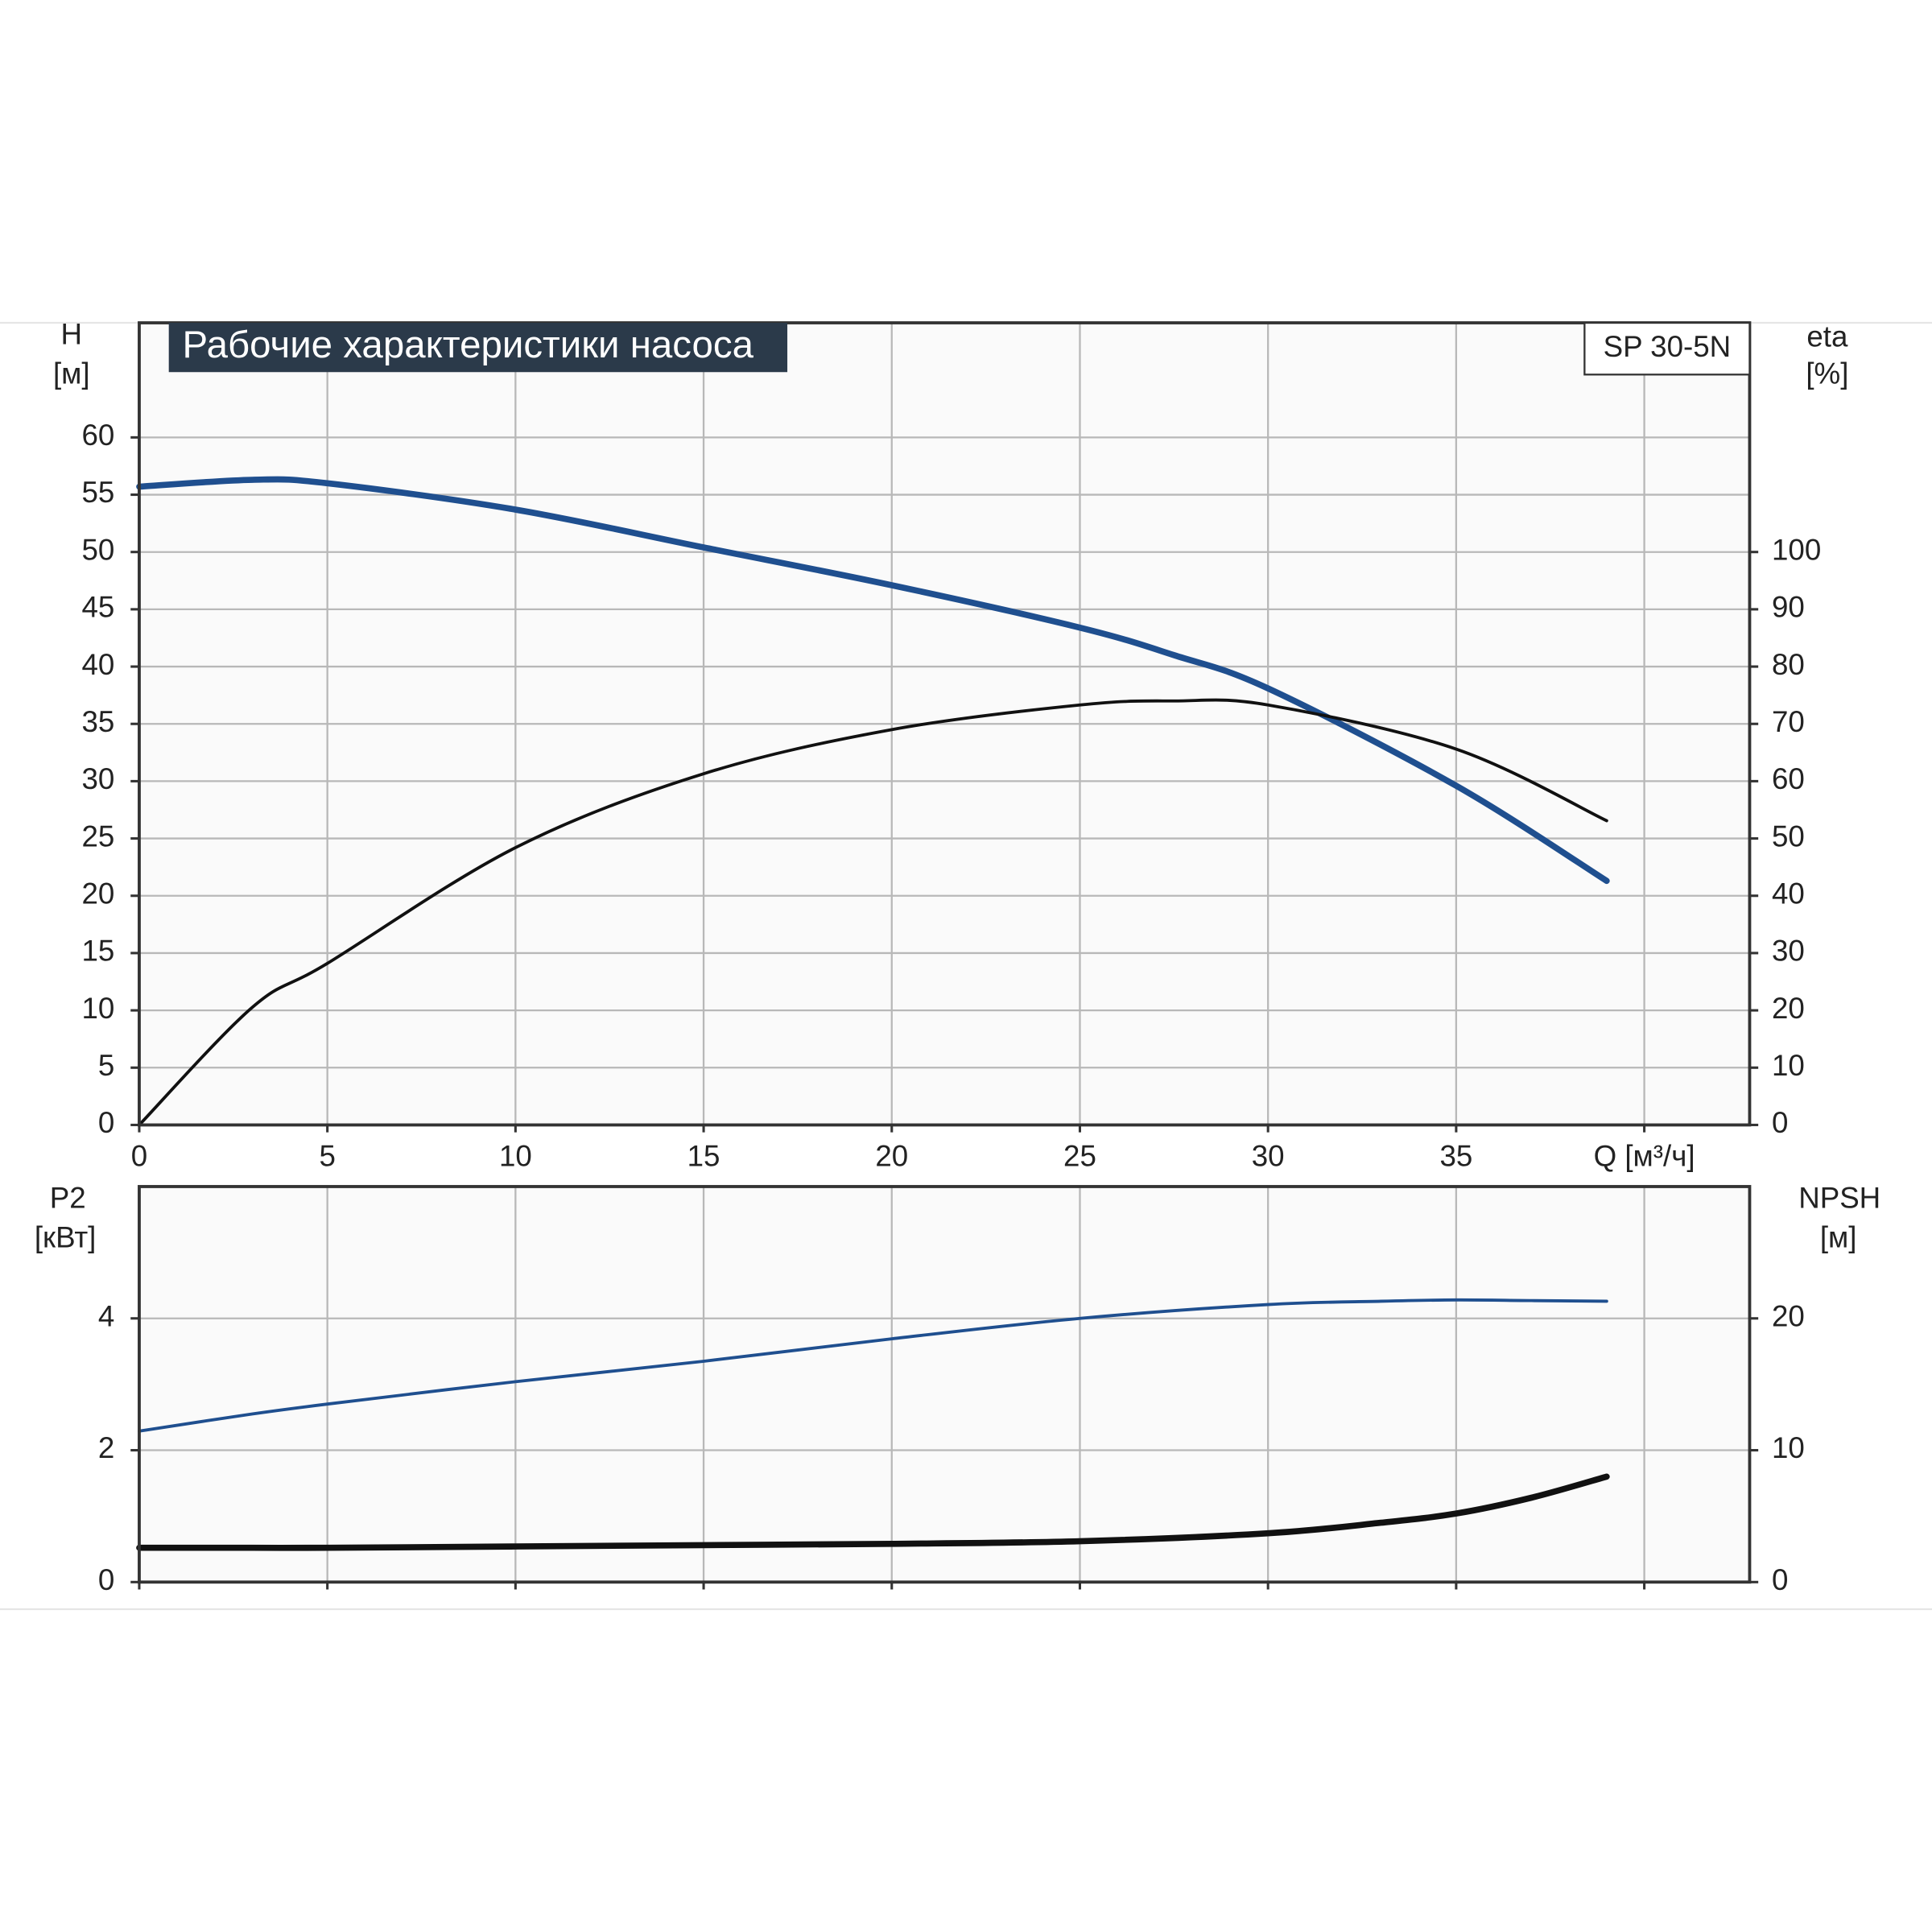 Image resolution: width=1932 pixels, height=1932 pixels. Describe the element at coordinates (1788, 721) in the screenshot. I see `y2-tick-label: 70` at that location.